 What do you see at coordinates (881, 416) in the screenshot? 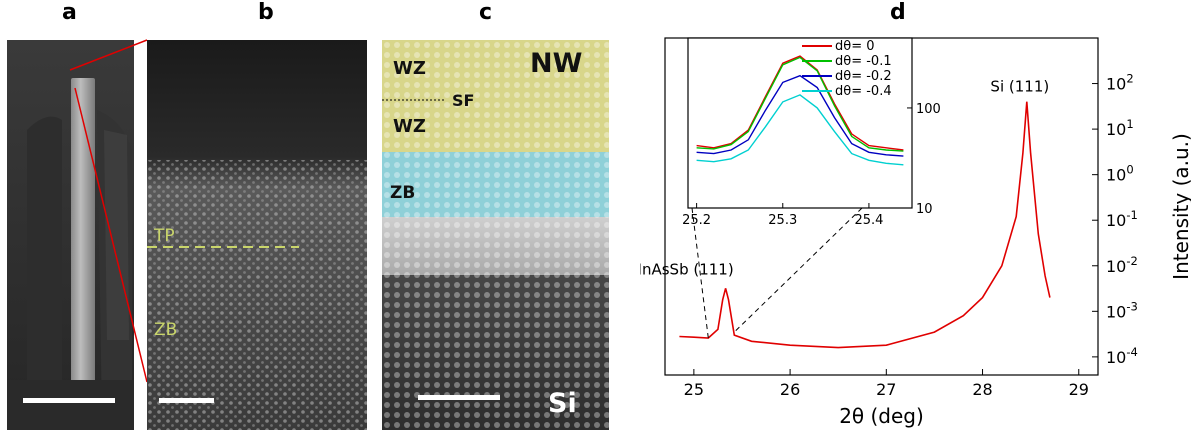
I see `x-axis-label: 2θ (deg)` at bounding box center [881, 416].